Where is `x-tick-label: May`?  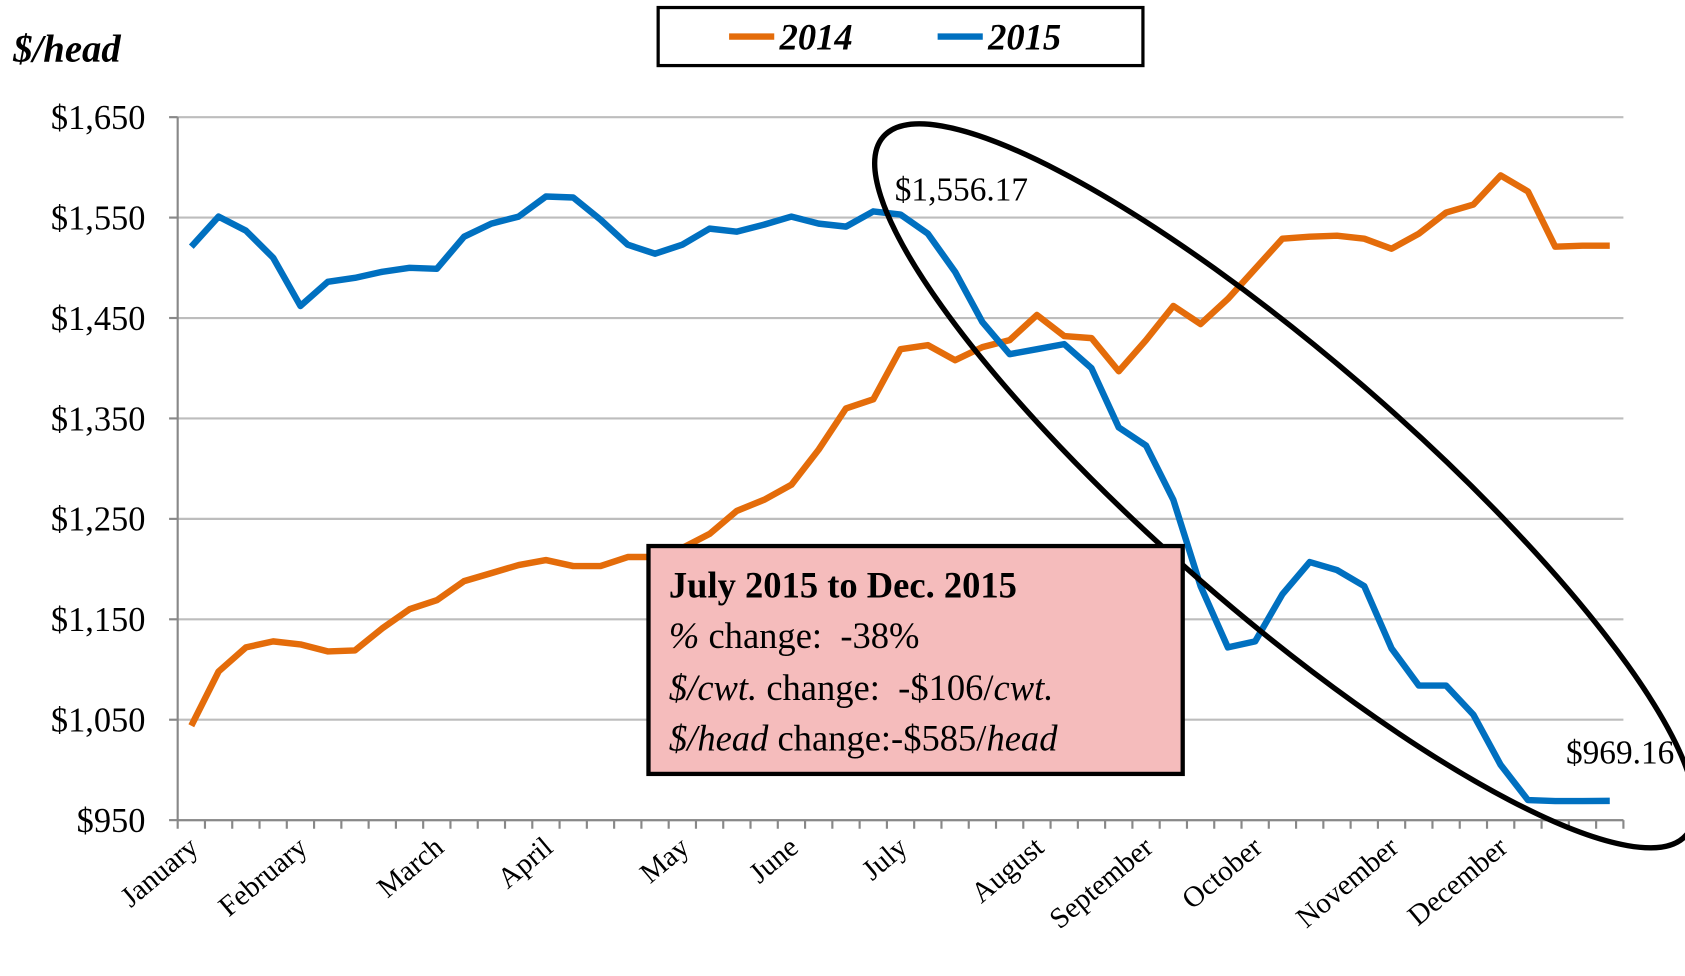 x-tick-label: May is located at coordinates (665, 860).